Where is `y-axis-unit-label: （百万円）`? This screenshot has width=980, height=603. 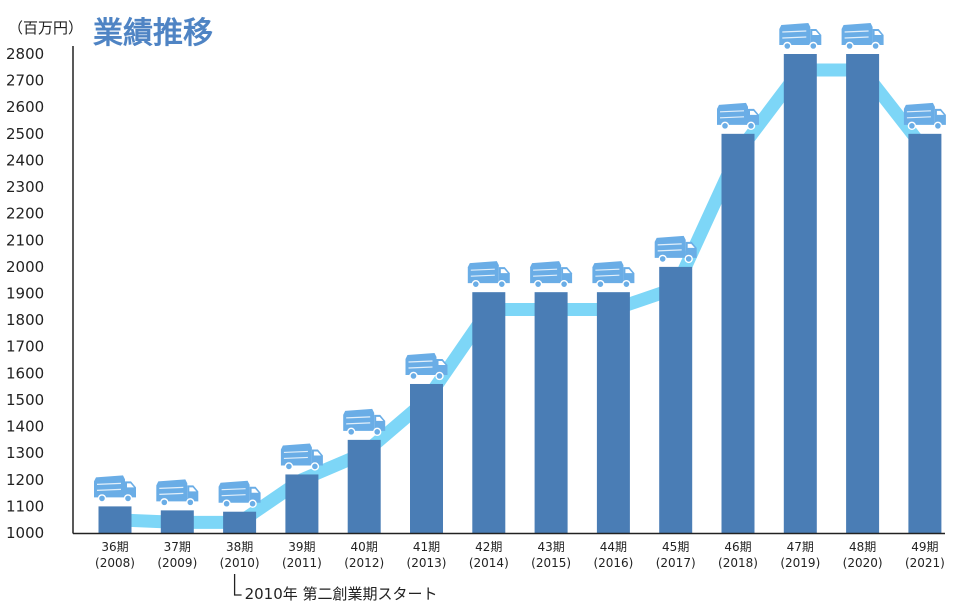
y-axis-unit-label: （百万円） is located at coordinates (45, 28).